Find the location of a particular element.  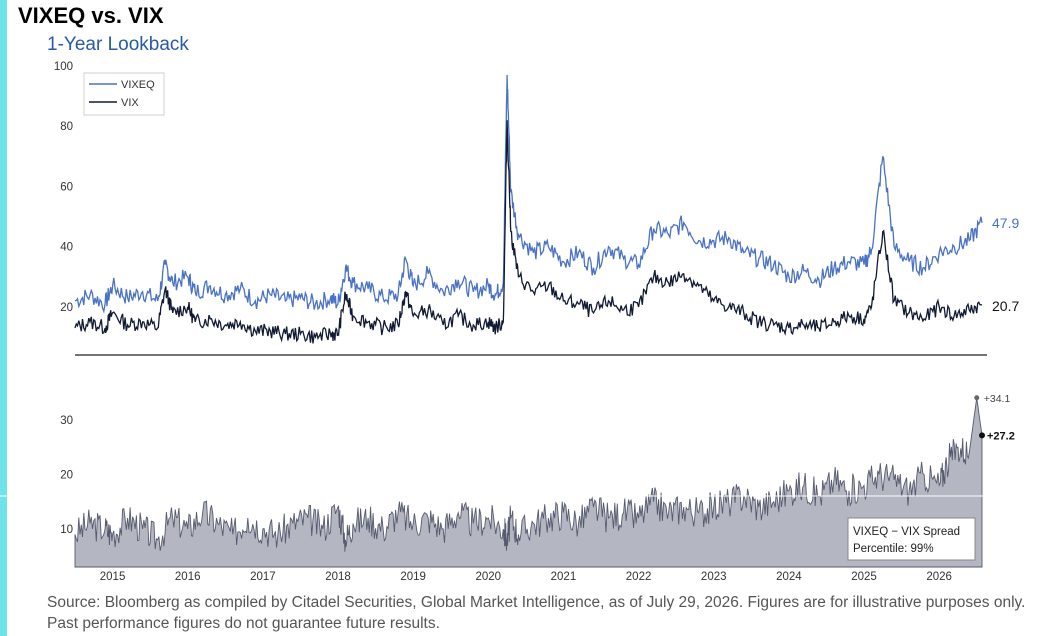

top-y-axis: 20 40 60 80 100 is located at coordinates (63, 187).